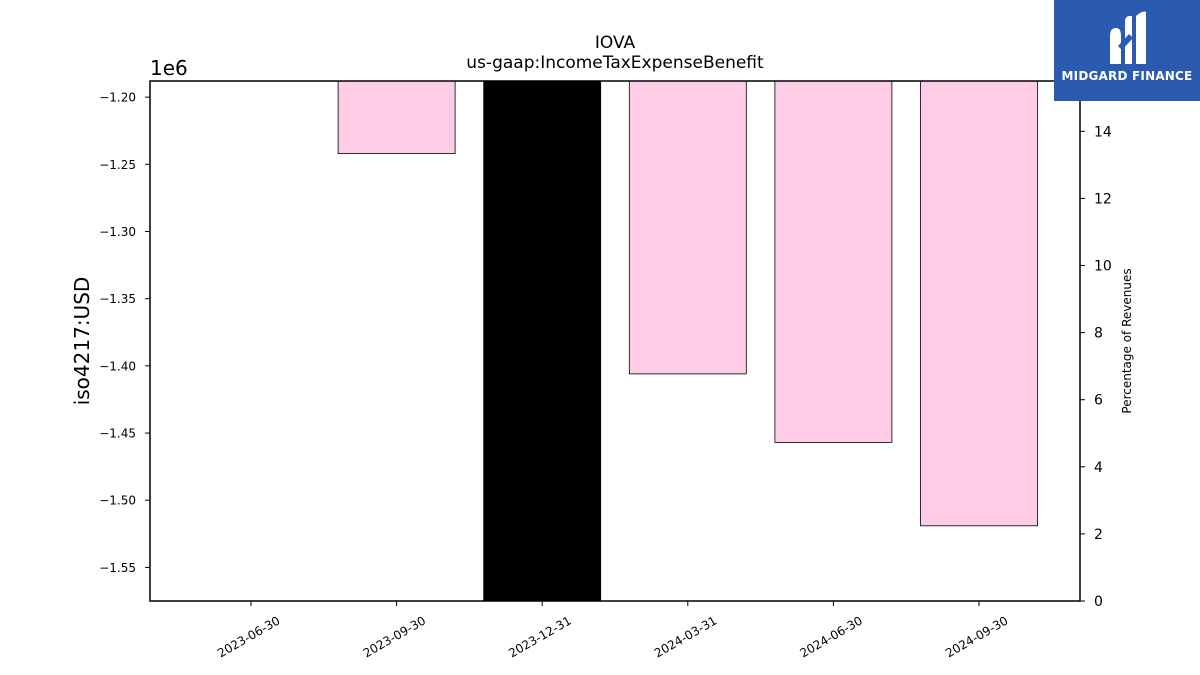 Image resolution: width=1200 pixels, height=675 pixels. Describe the element at coordinates (117, 366) in the screenshot. I see `y-tick-label: −1.40` at that location.